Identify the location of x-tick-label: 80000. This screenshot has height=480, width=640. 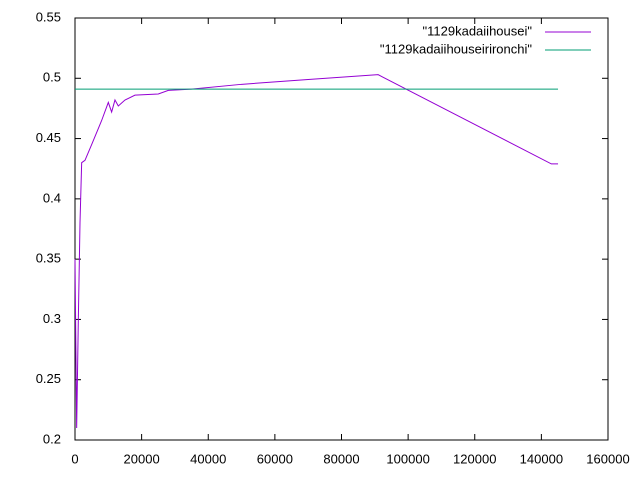
(341, 458).